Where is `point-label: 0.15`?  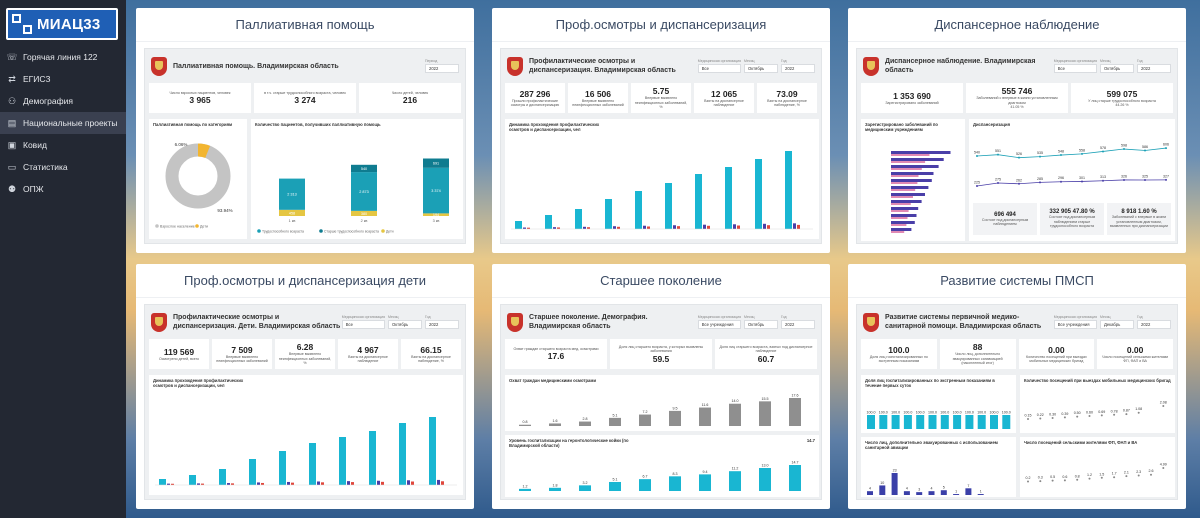
point-label: 0.15 is located at coordinates (1028, 415).